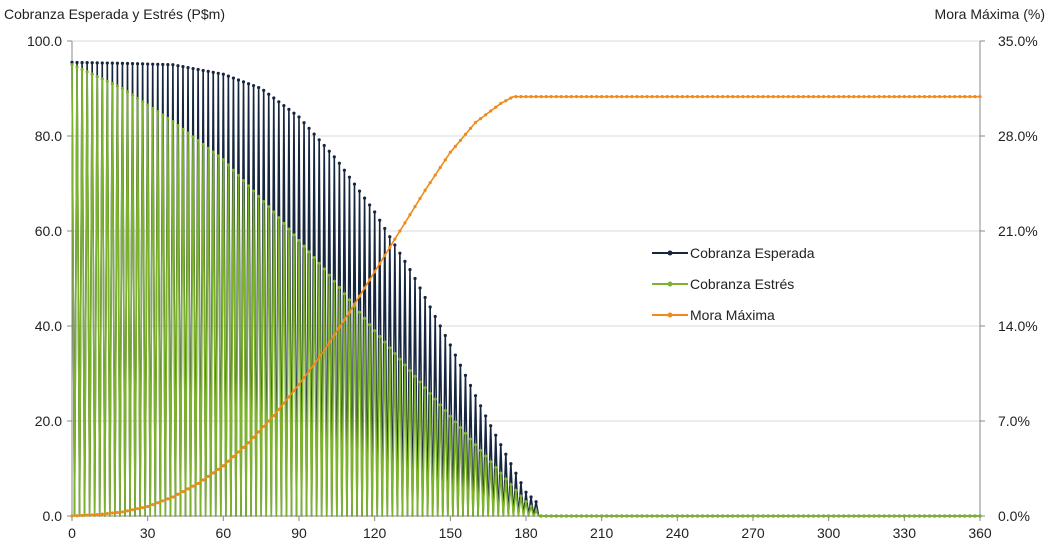  I want to click on left-tick-label: 40.0, so click(48, 326).